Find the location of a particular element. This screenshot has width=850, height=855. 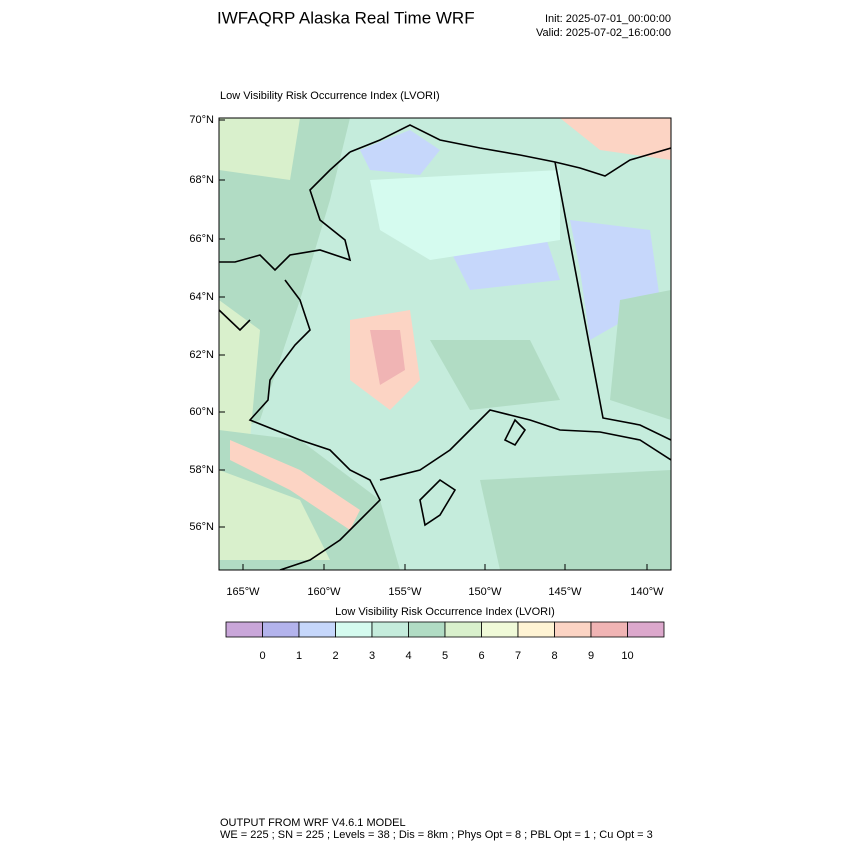

lat-label: 58°N is located at coordinates (201, 470).